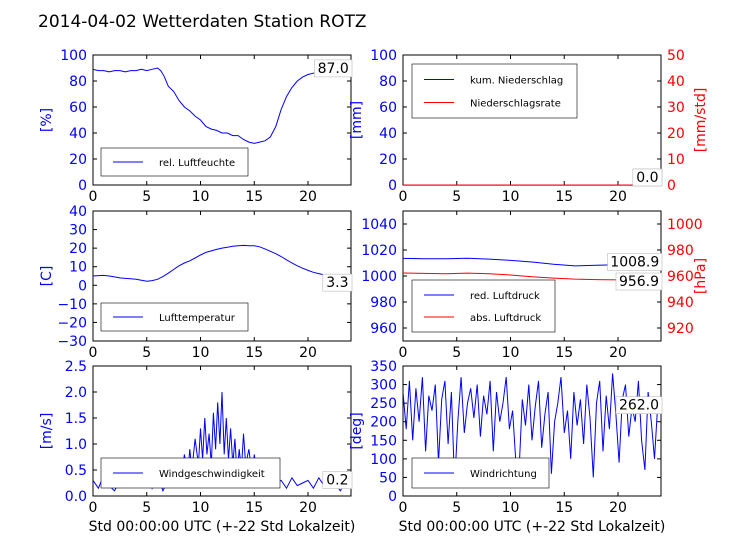  Describe the element at coordinates (701, 276) in the screenshot. I see `y-axis-label-right: [hPa]` at that location.